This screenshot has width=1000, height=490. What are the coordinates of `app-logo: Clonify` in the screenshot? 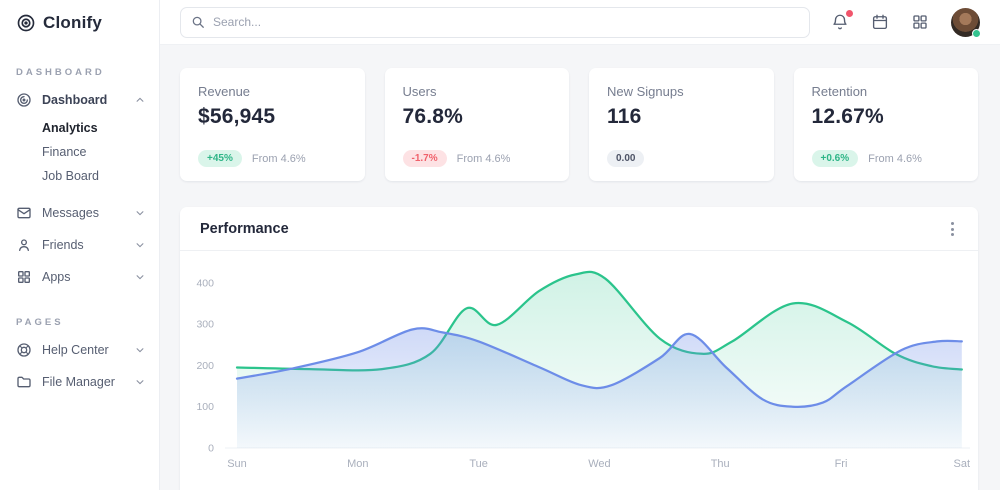 It's located at (79, 21).